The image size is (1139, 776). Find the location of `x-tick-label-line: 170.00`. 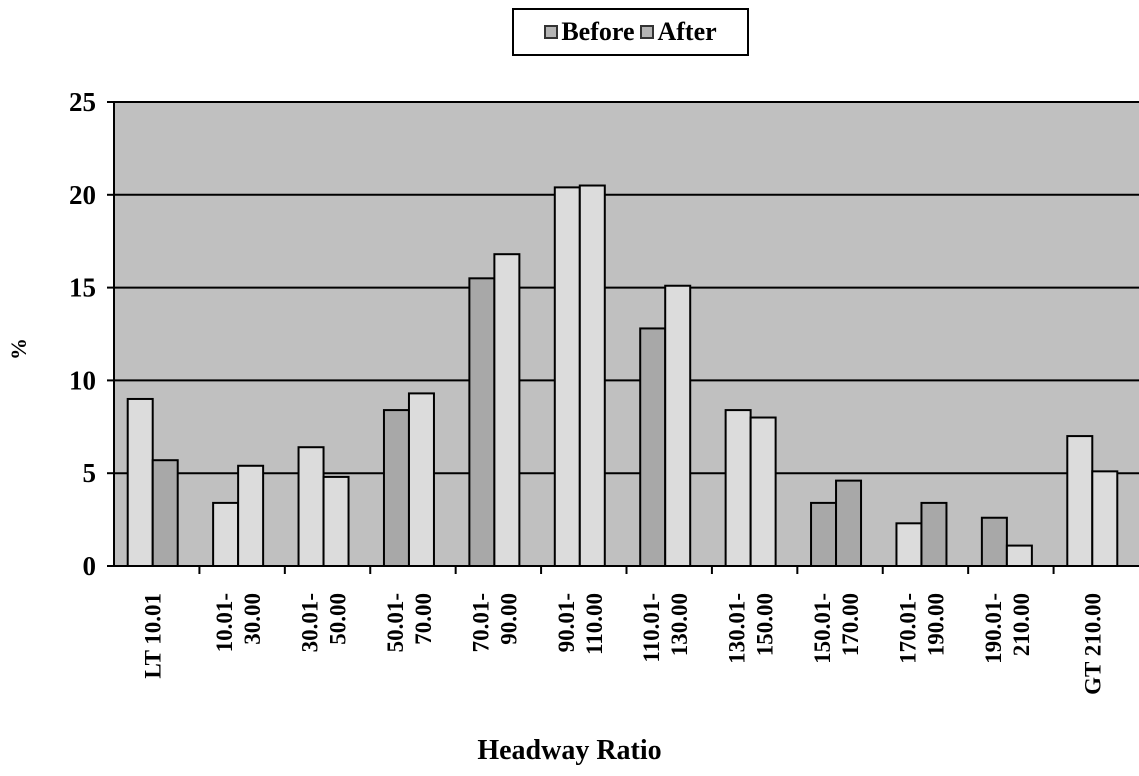

x-tick-label-line: 170.00 is located at coordinates (850, 624).